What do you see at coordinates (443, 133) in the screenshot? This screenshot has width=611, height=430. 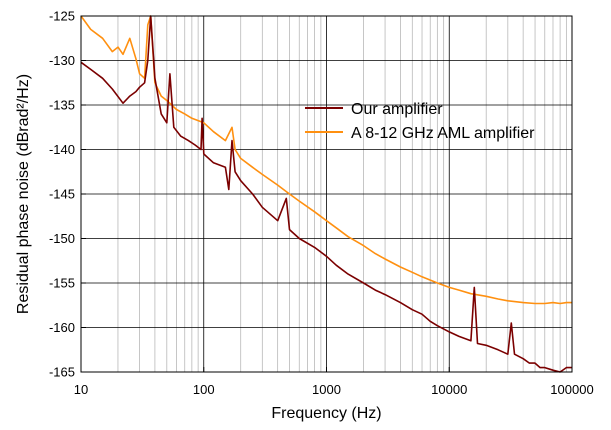 I see `legend-label: A 8-12 GHz AML amplifier` at bounding box center [443, 133].